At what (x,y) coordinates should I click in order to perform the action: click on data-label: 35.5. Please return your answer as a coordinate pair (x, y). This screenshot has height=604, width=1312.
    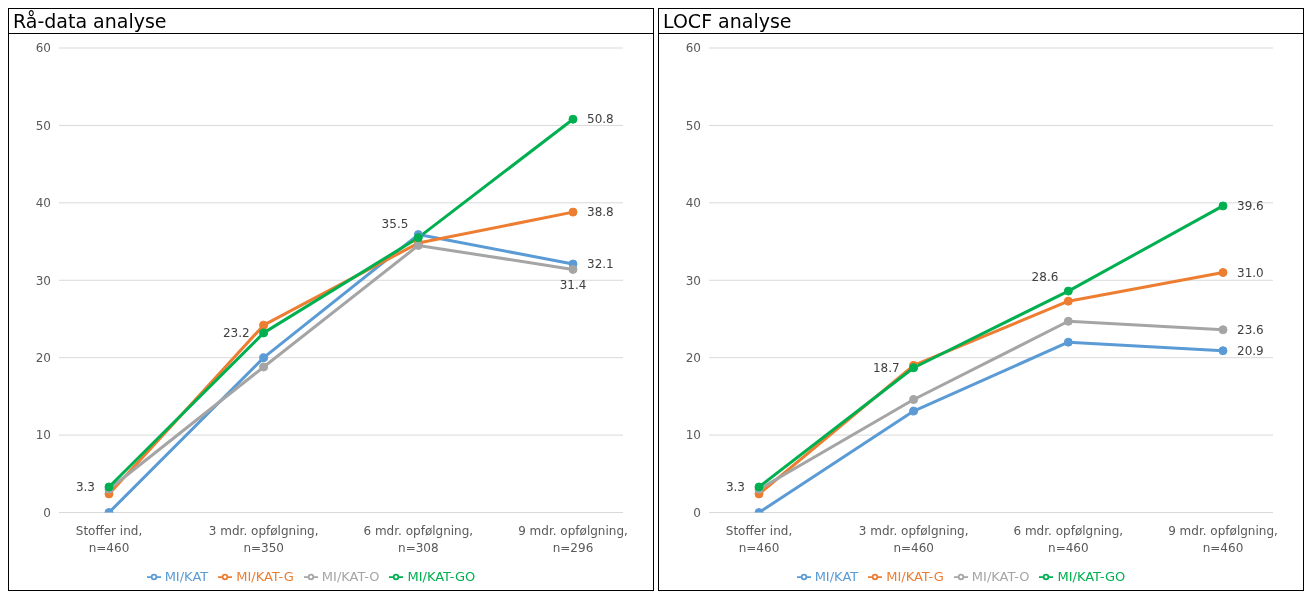
    Looking at the image, I should click on (395, 223).